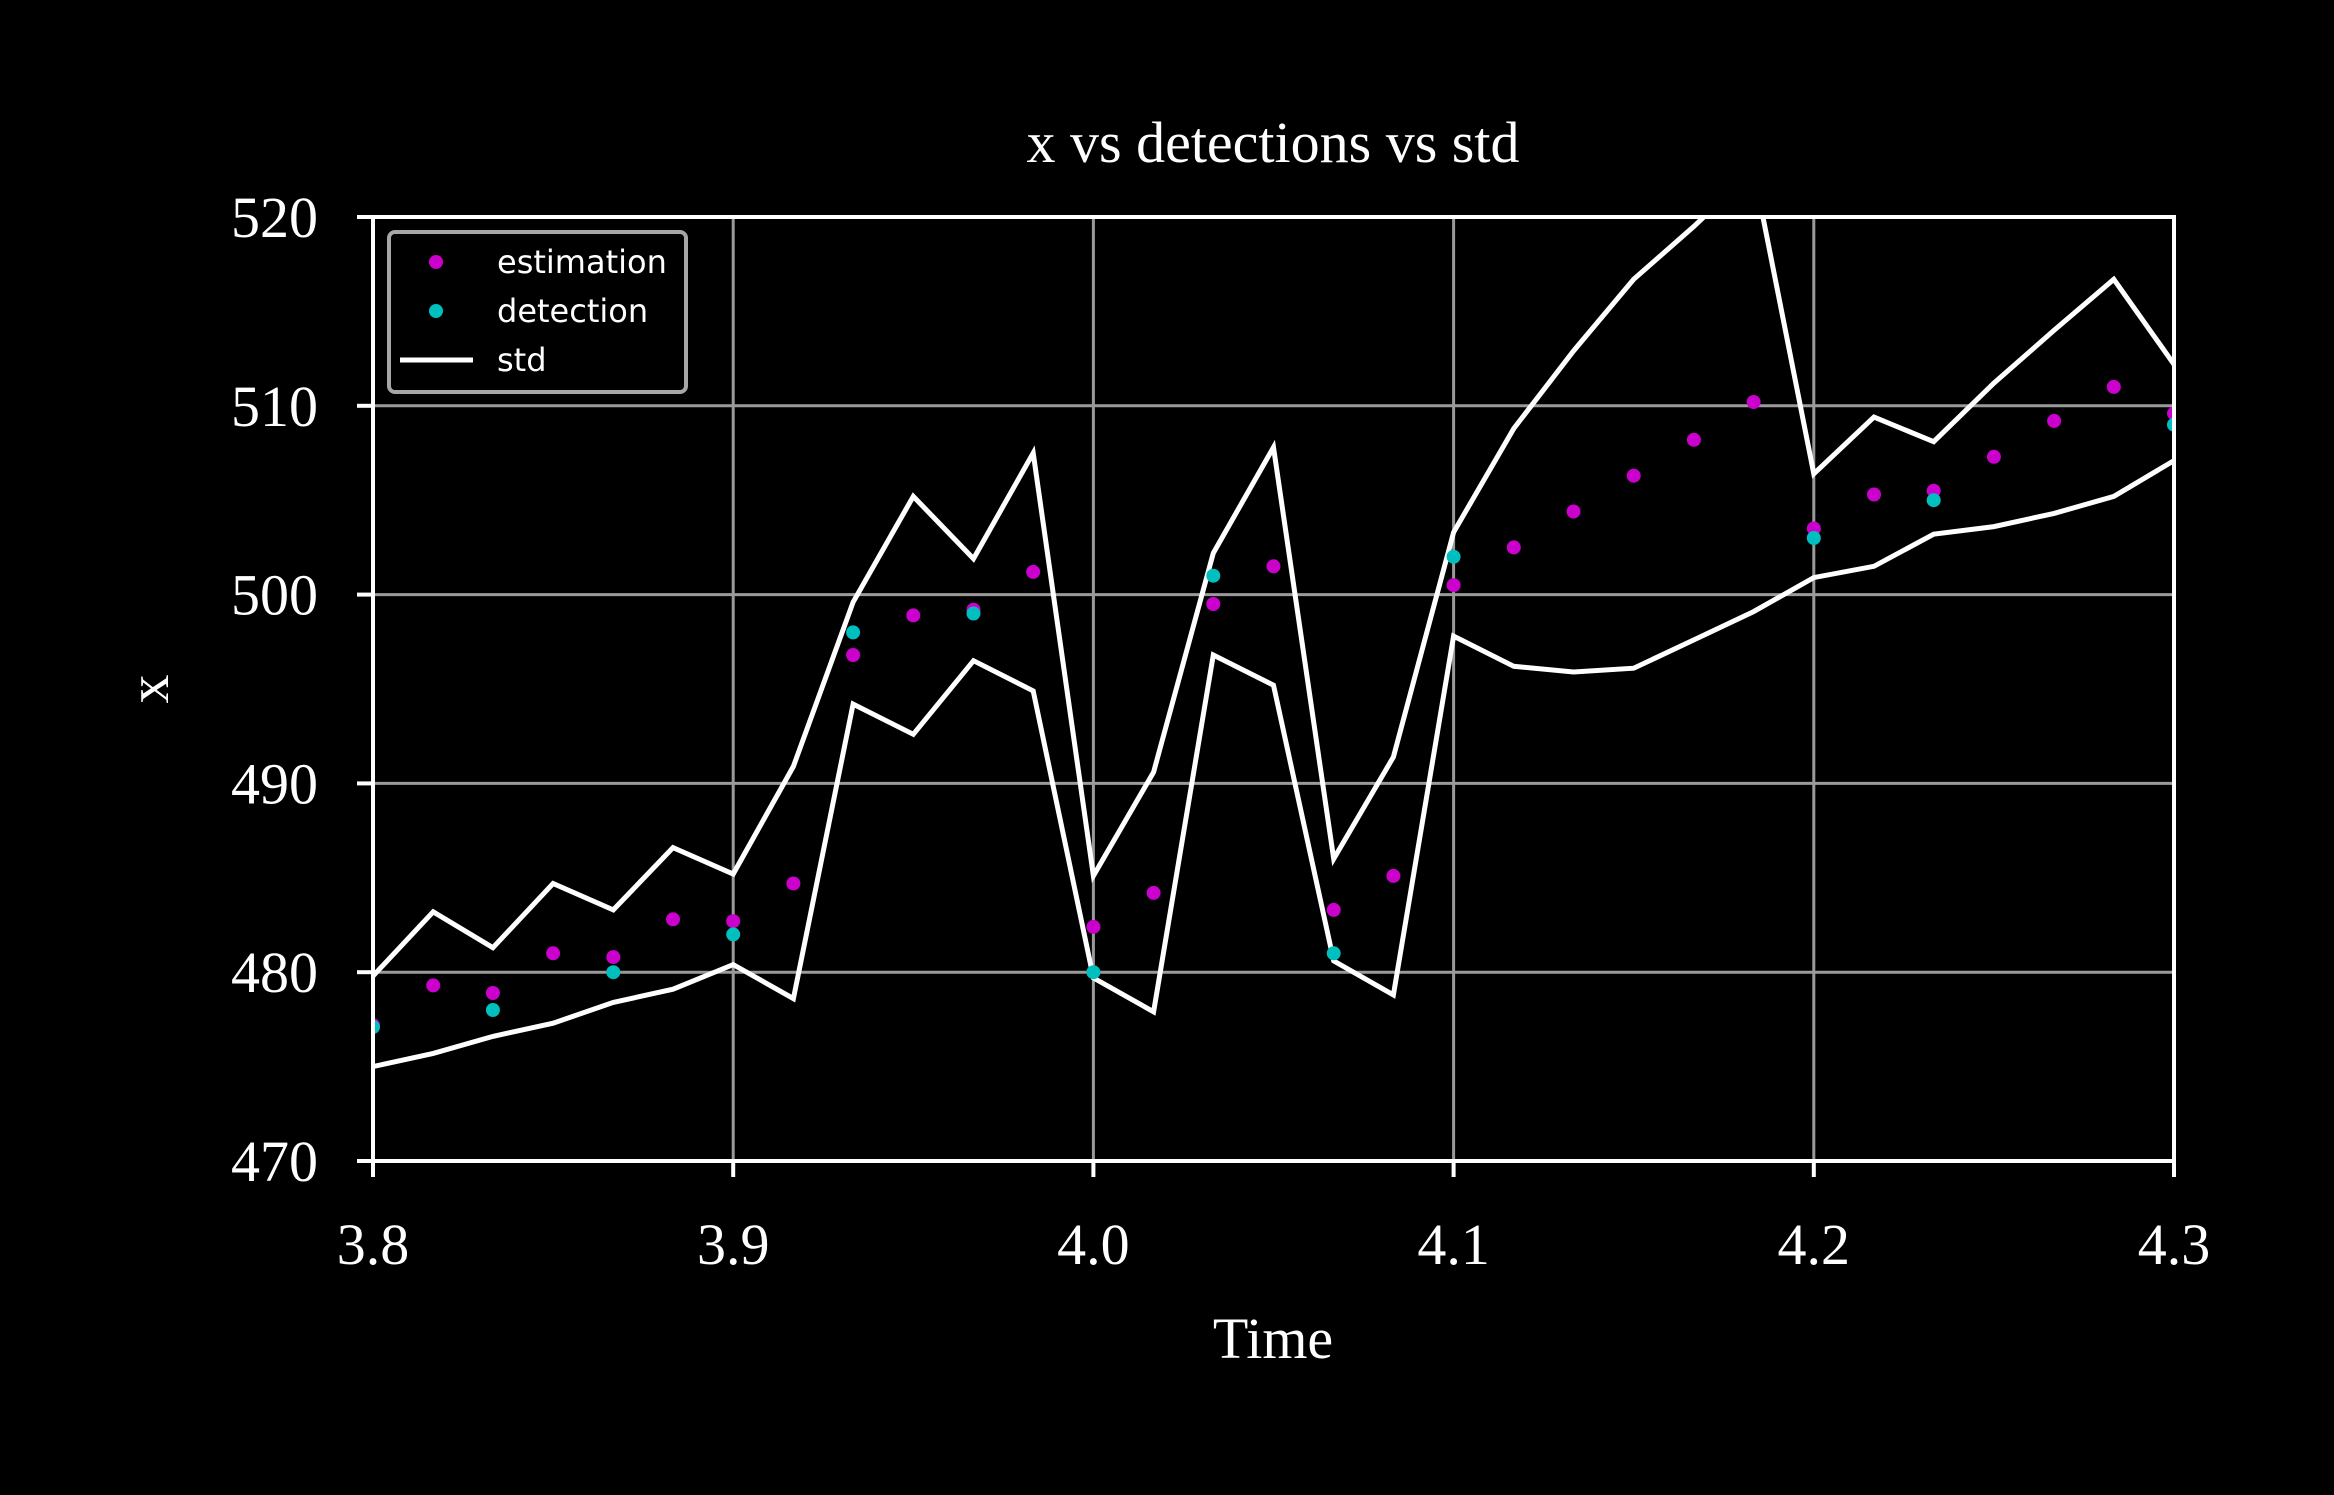  What do you see at coordinates (1814, 1244) in the screenshot?
I see `x-tick-label: 4.2` at bounding box center [1814, 1244].